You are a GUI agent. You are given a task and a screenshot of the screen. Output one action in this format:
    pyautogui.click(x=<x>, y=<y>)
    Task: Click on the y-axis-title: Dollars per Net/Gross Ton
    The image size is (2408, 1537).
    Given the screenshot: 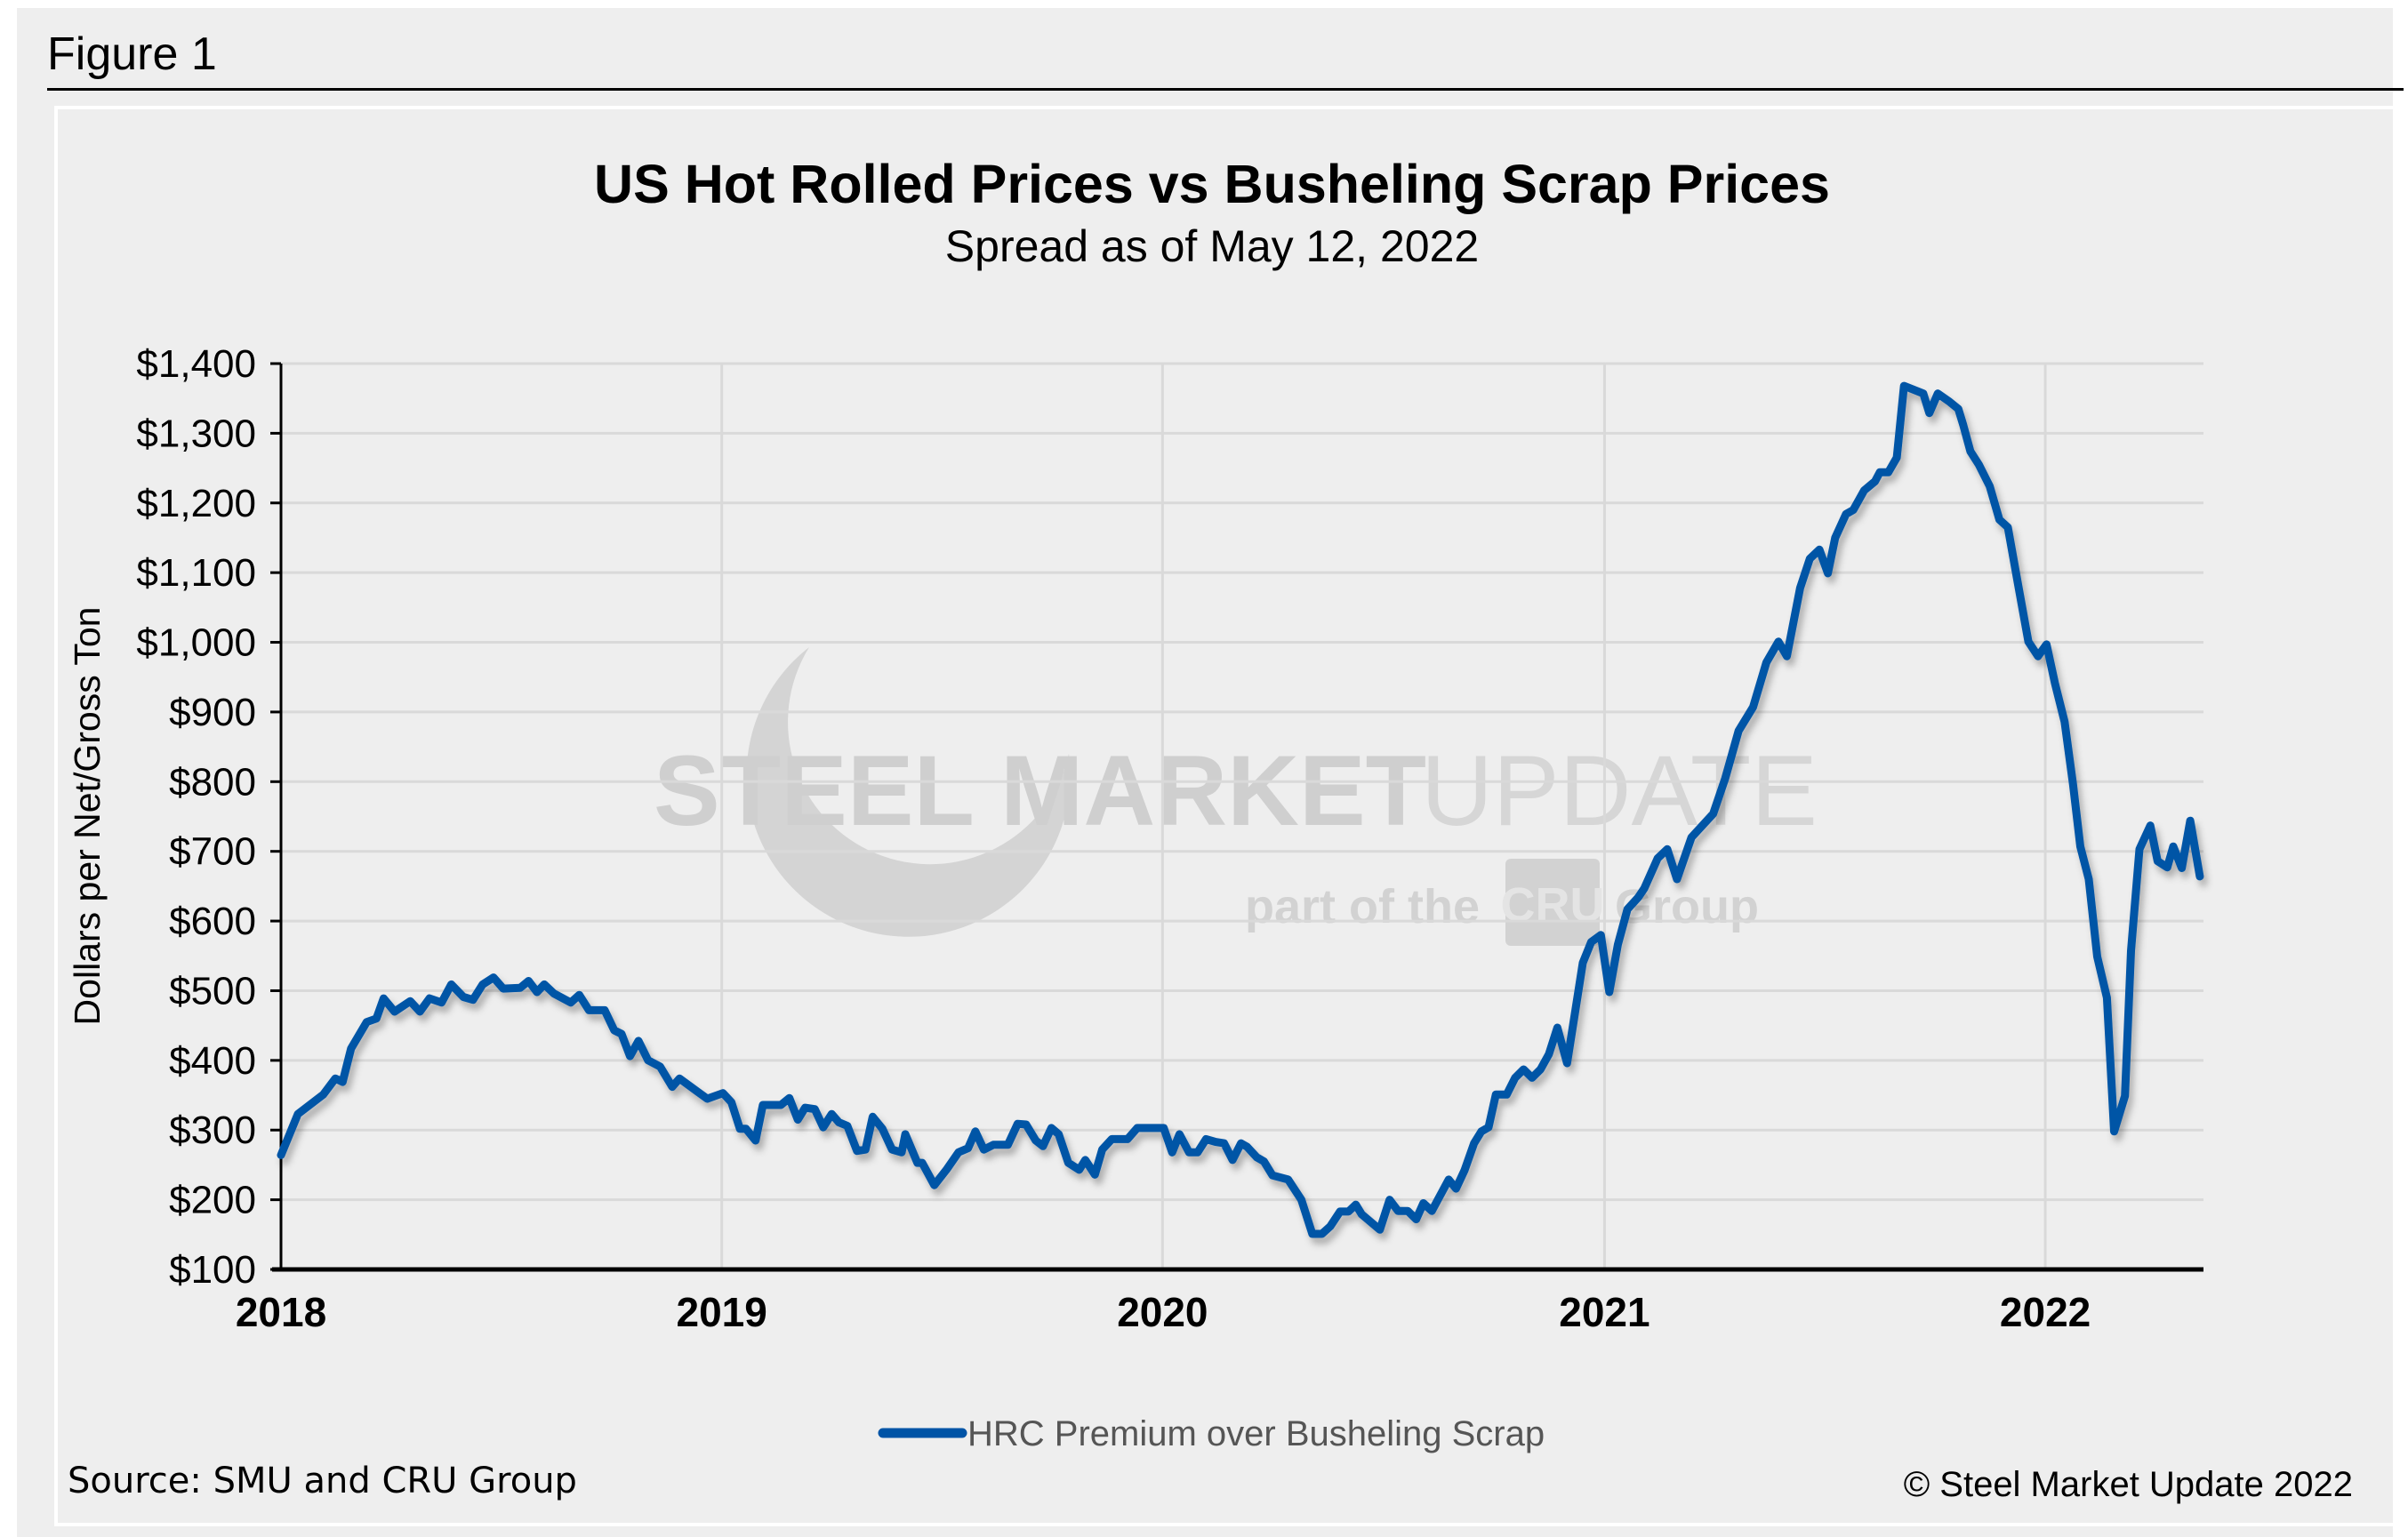 What is the action you would take?
    pyautogui.click(x=88, y=816)
    